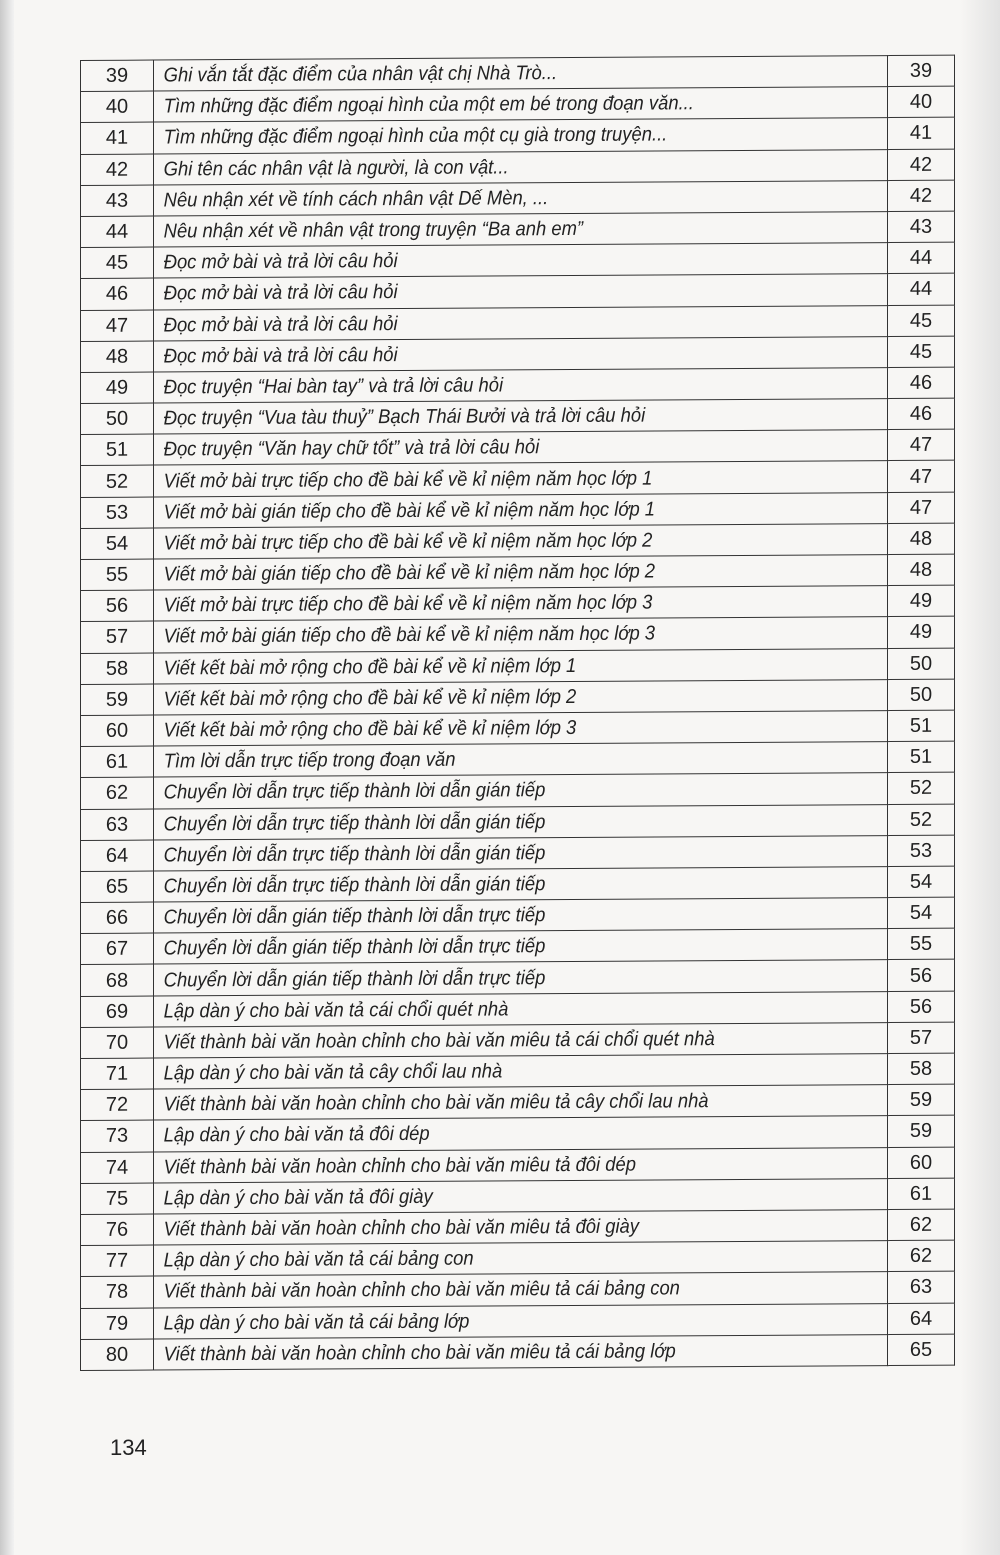 Image resolution: width=1000 pixels, height=1555 pixels. Describe the element at coordinates (117, 1292) in the screenshot. I see `lesson-number: 78` at that location.